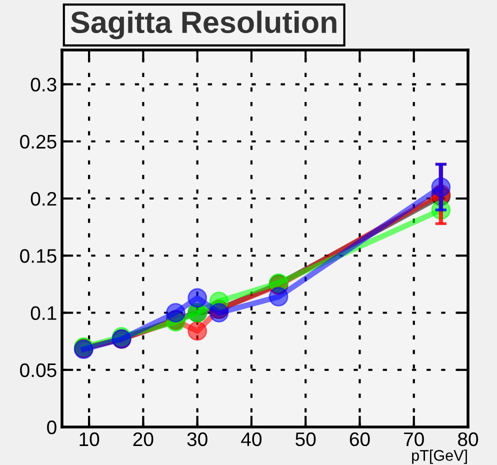 This screenshot has width=497, height=465. What do you see at coordinates (90, 439) in the screenshot?
I see `x-tick-label: 10` at bounding box center [90, 439].